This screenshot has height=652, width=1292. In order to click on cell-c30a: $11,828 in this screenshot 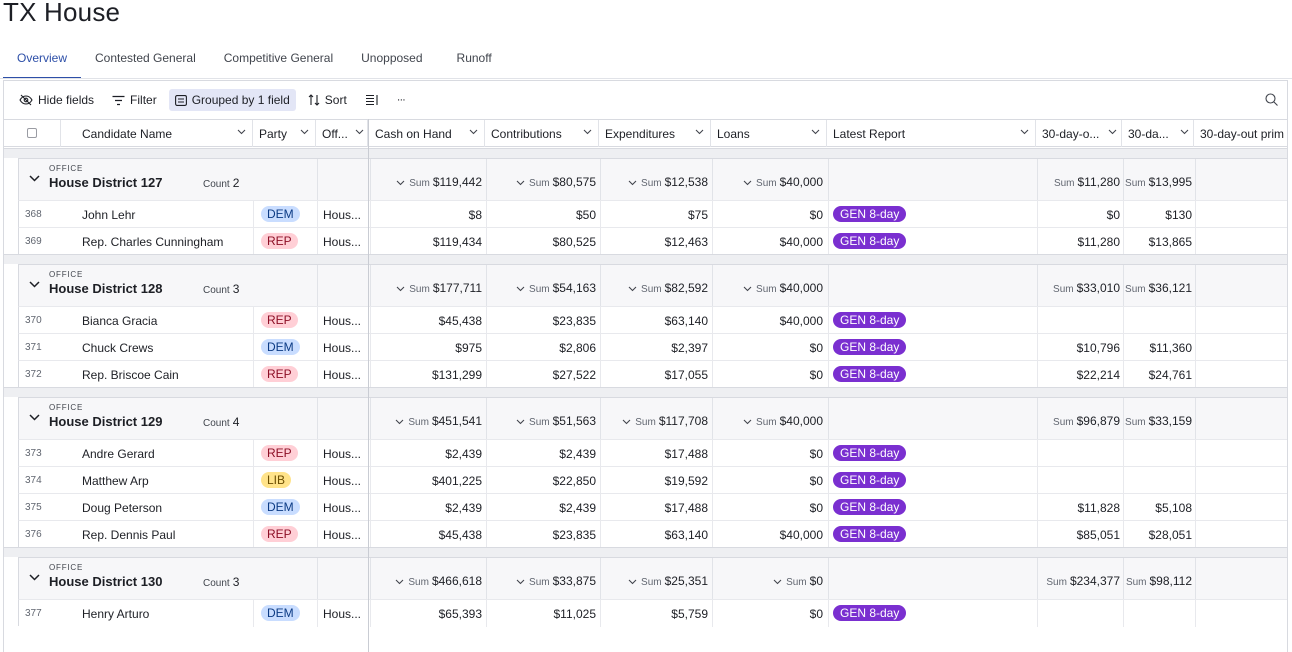, I will do `click(1099, 508)`.